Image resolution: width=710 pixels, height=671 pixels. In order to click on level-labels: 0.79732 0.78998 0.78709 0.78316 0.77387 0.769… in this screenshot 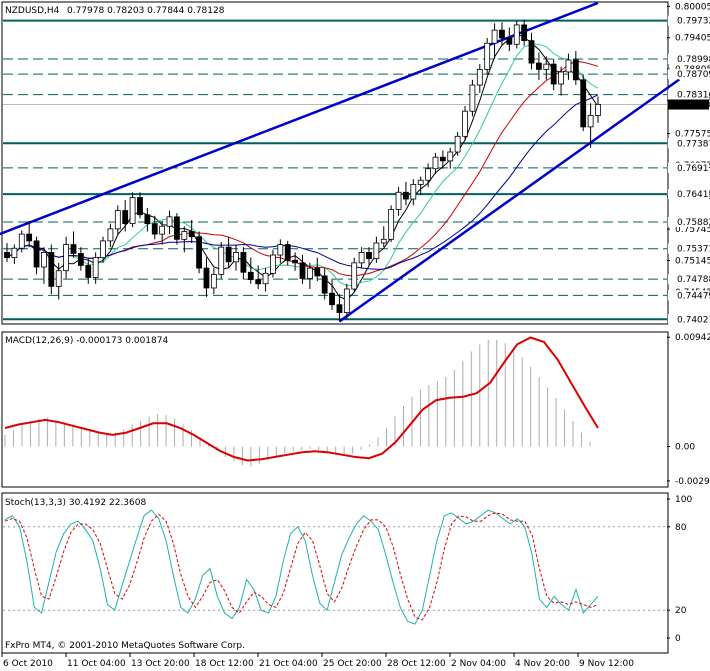, I will do `click(689, 170)`.